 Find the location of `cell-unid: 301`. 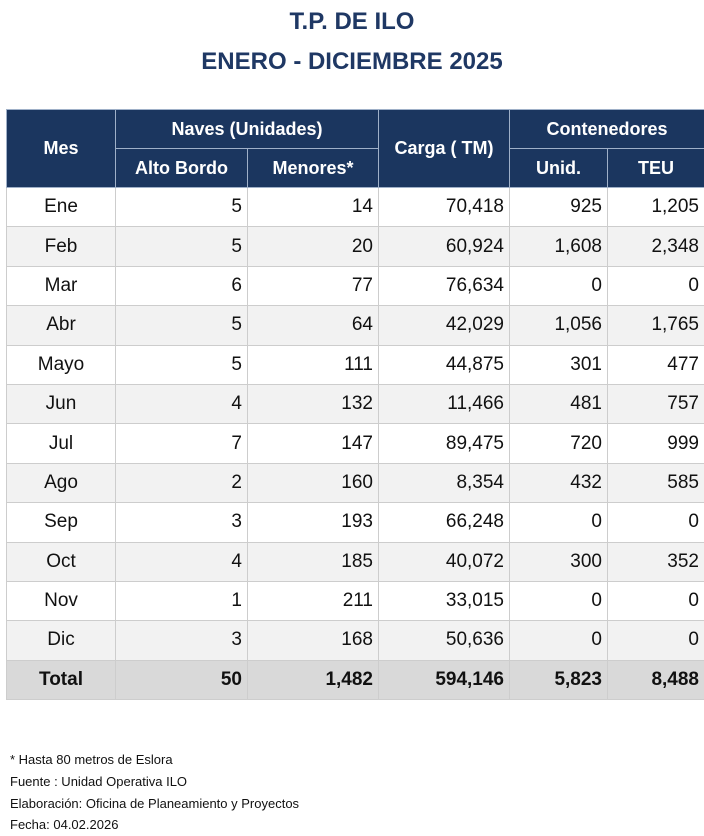

cell-unid: 301 is located at coordinates (559, 364).